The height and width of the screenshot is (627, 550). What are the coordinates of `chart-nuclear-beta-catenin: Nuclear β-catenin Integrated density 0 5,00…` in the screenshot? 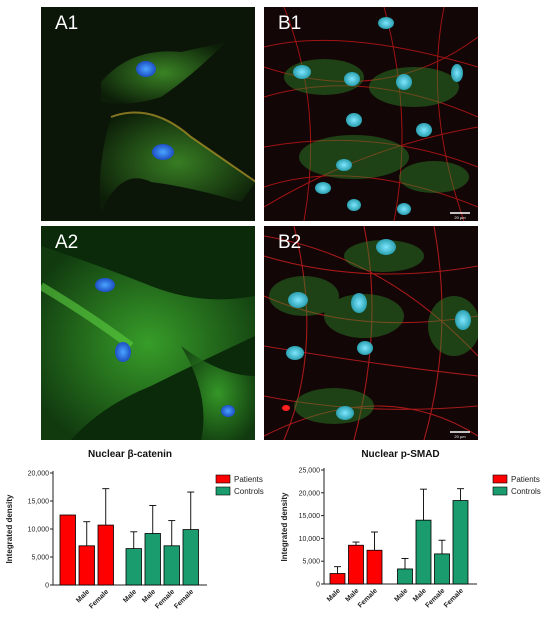 It's located at (134, 529).